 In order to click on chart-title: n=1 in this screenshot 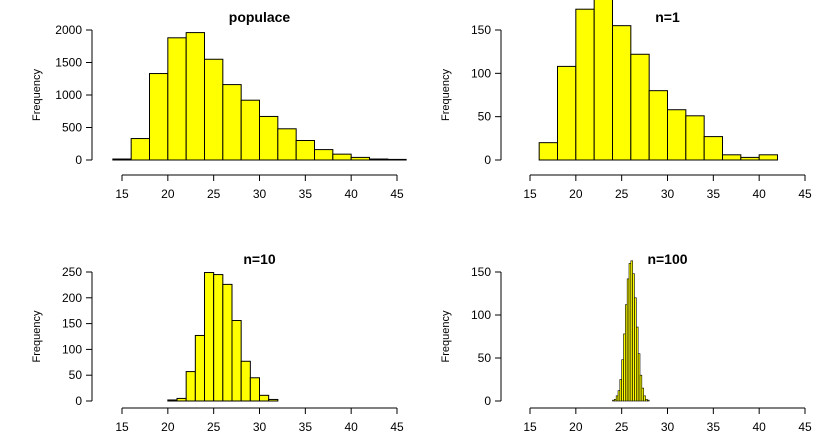, I will do `click(667, 17)`.